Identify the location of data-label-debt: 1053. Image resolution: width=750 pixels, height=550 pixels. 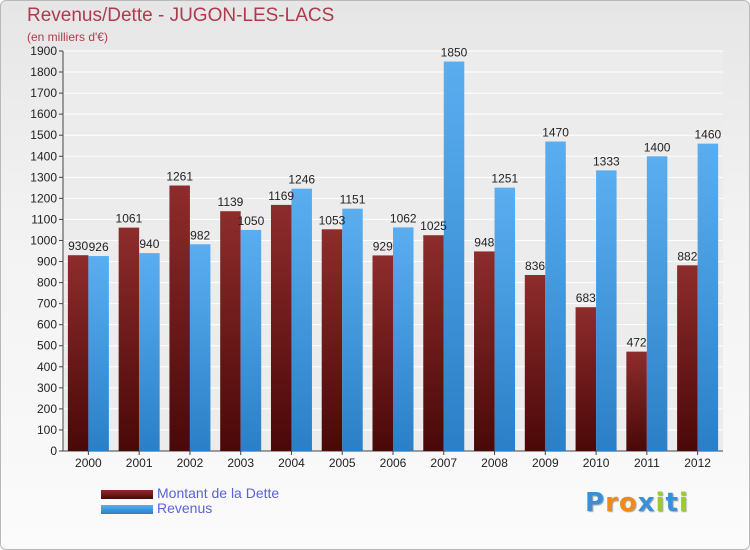
(332, 220).